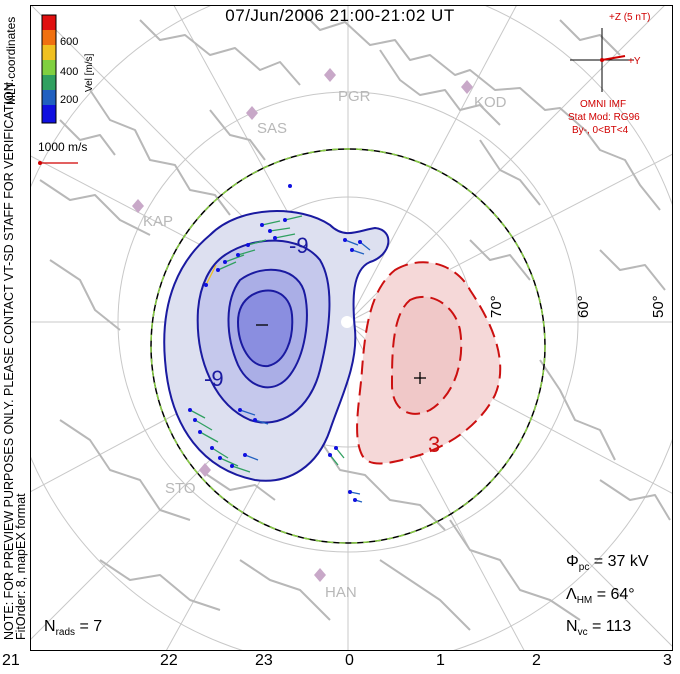 The height and width of the screenshot is (674, 680). I want to click on magnetic-pole, so click(347, 322).